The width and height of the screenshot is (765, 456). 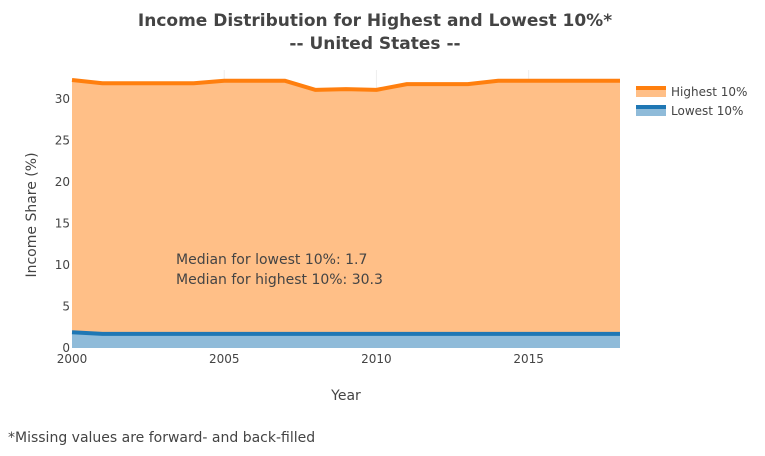 What do you see at coordinates (66, 307) in the screenshot?
I see `y-tick-5: 5` at bounding box center [66, 307].